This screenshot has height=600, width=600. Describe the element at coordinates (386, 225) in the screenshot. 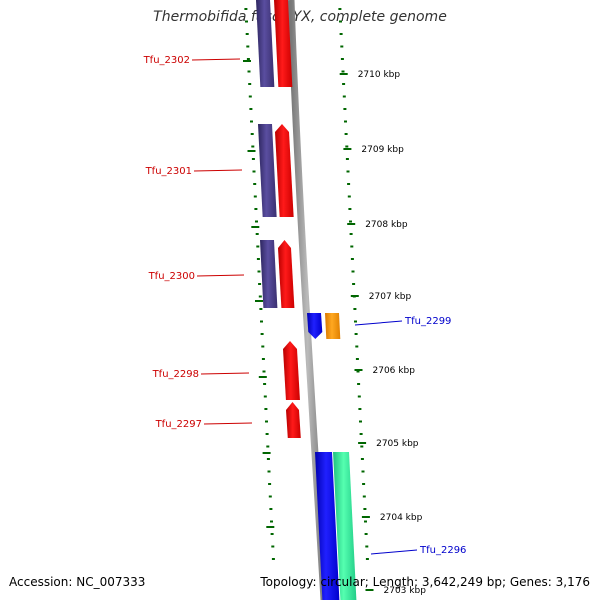

I see `kbp-tick-label: 2708 kbp` at that location.